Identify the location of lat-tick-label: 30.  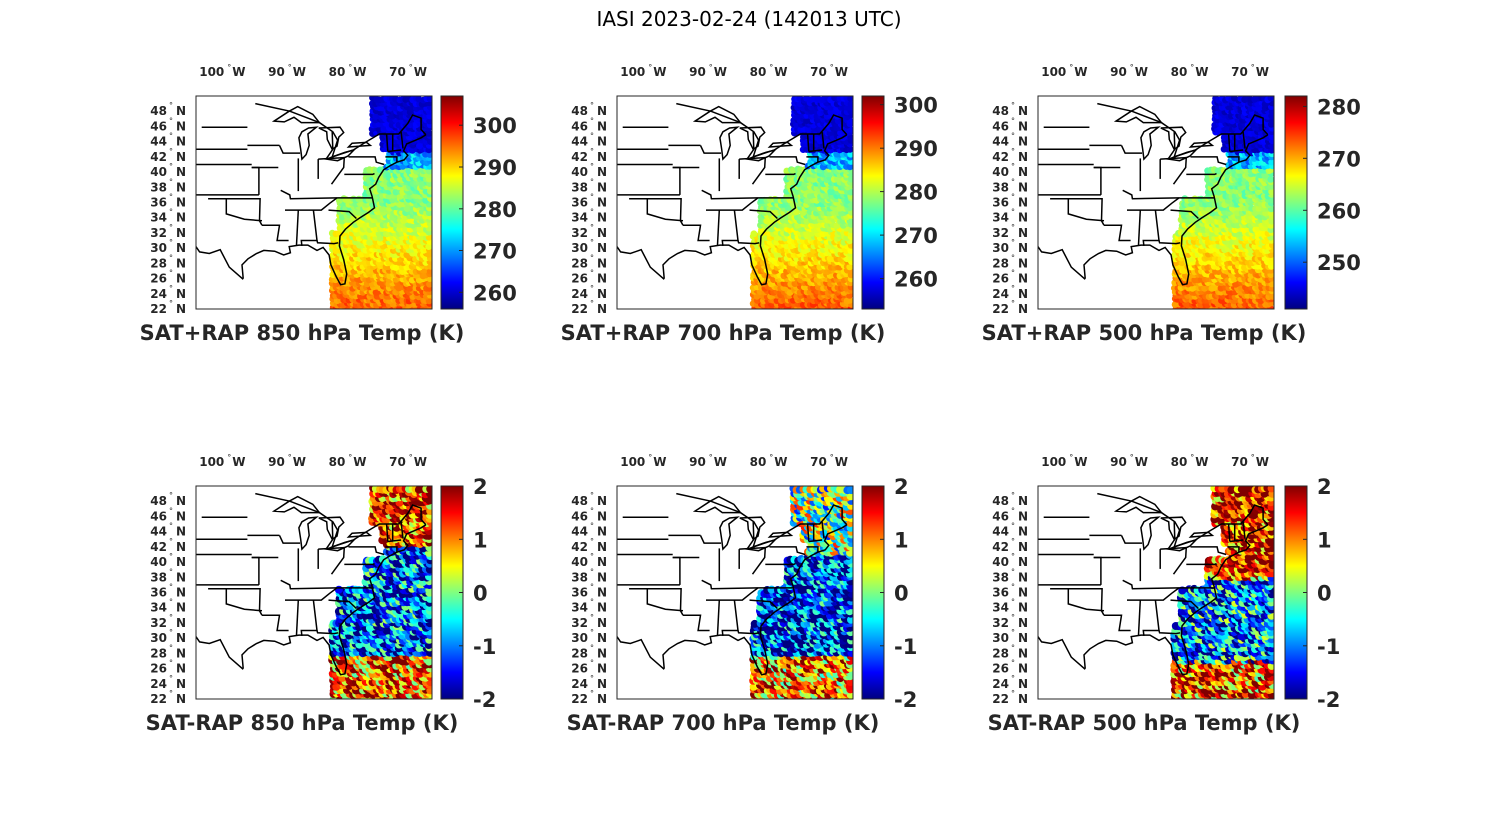
(1000, 248).